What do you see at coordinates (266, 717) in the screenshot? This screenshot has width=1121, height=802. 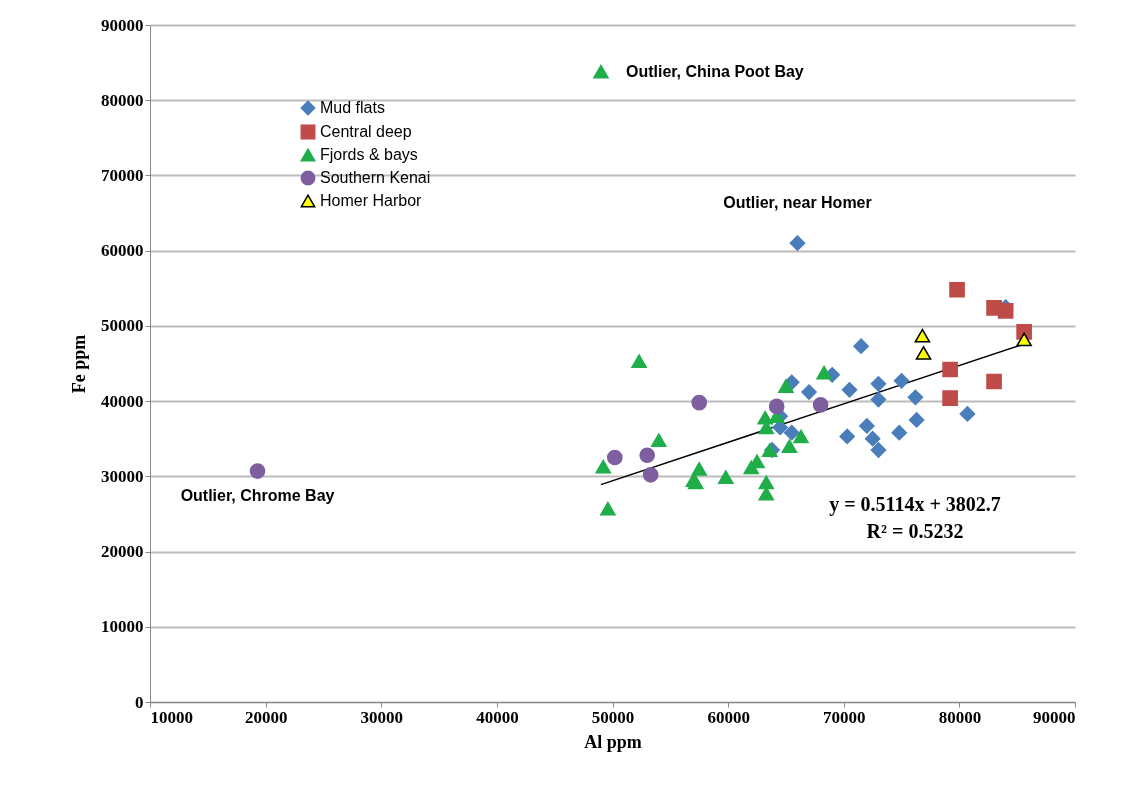 I see `x-tick-label: 20000` at bounding box center [266, 717].